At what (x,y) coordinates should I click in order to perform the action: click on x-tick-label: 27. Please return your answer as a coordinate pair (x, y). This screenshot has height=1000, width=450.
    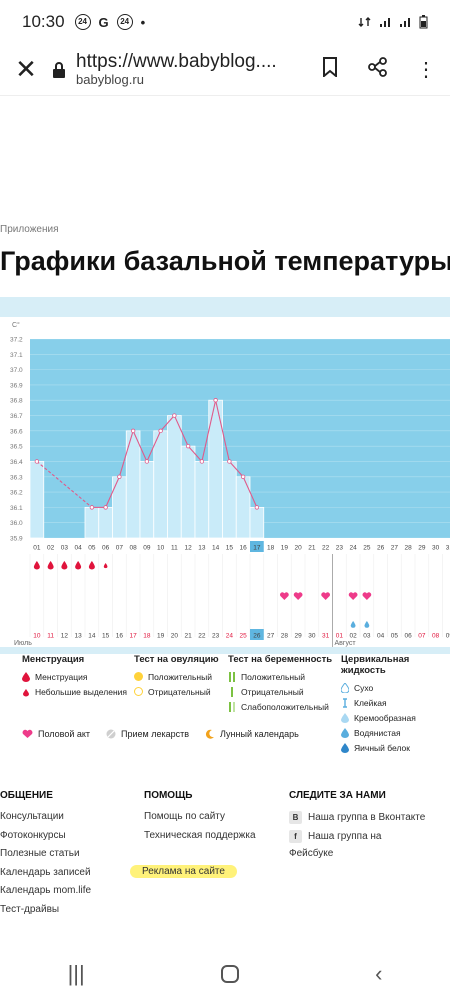
    Looking at the image, I should click on (395, 548).